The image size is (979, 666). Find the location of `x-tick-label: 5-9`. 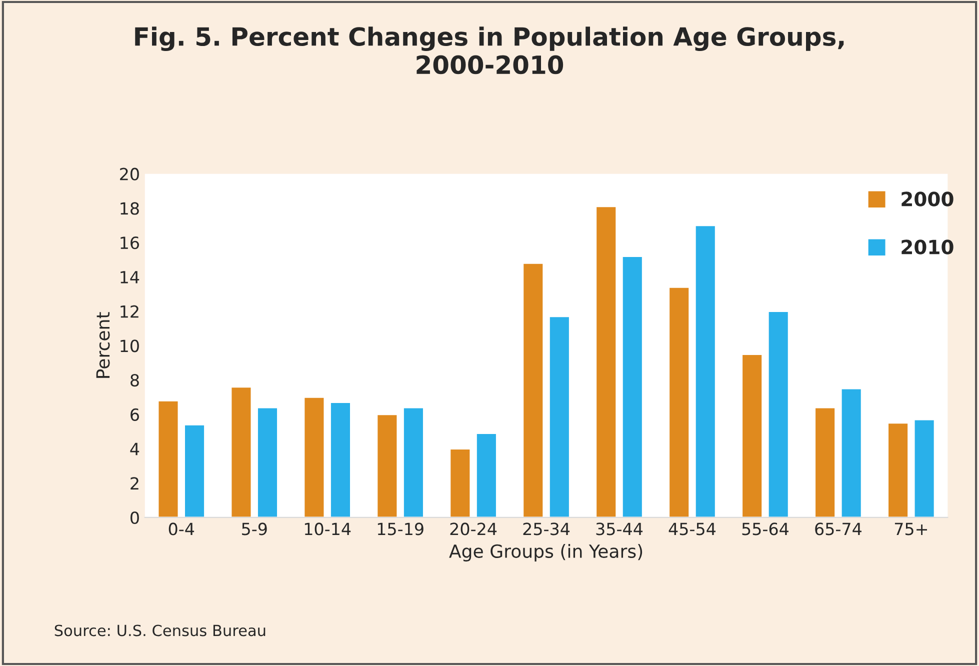

x-tick-label: 5-9 is located at coordinates (254, 529).